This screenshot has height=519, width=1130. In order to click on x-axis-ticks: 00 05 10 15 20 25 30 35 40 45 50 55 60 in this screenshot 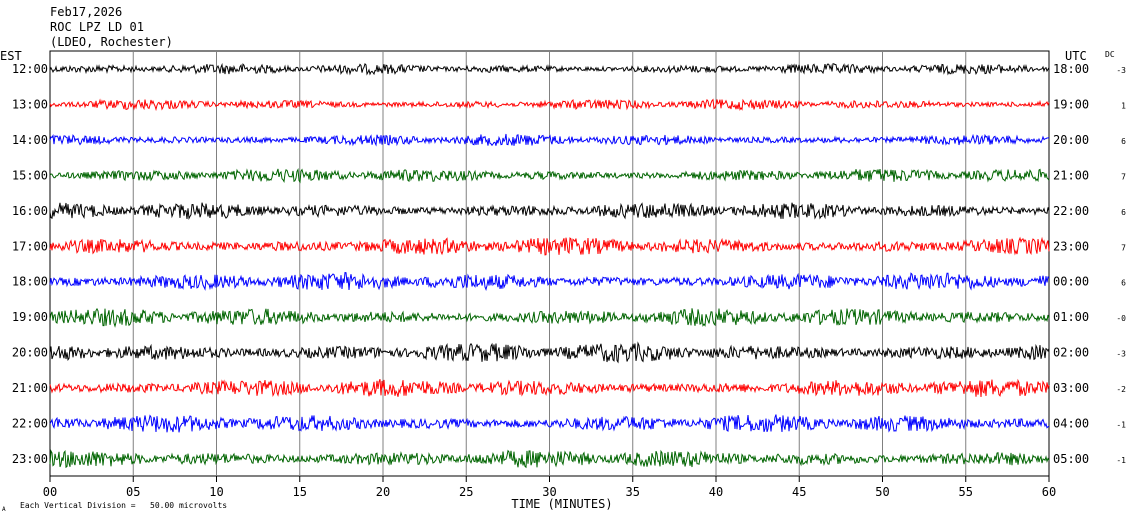, I will do `click(549, 487)`.